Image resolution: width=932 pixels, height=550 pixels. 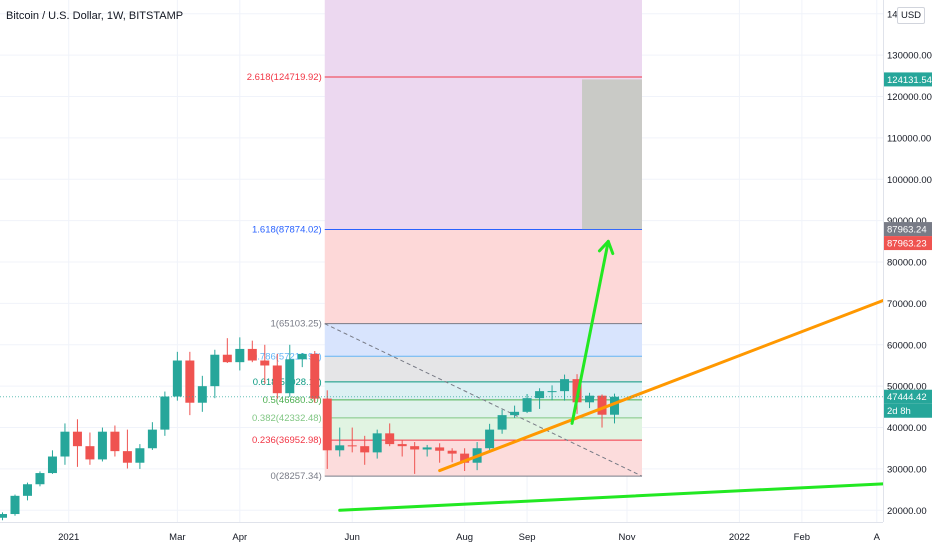 What do you see at coordinates (907, 387) in the screenshot?
I see `y-tick-label: 50000.00` at bounding box center [907, 387].